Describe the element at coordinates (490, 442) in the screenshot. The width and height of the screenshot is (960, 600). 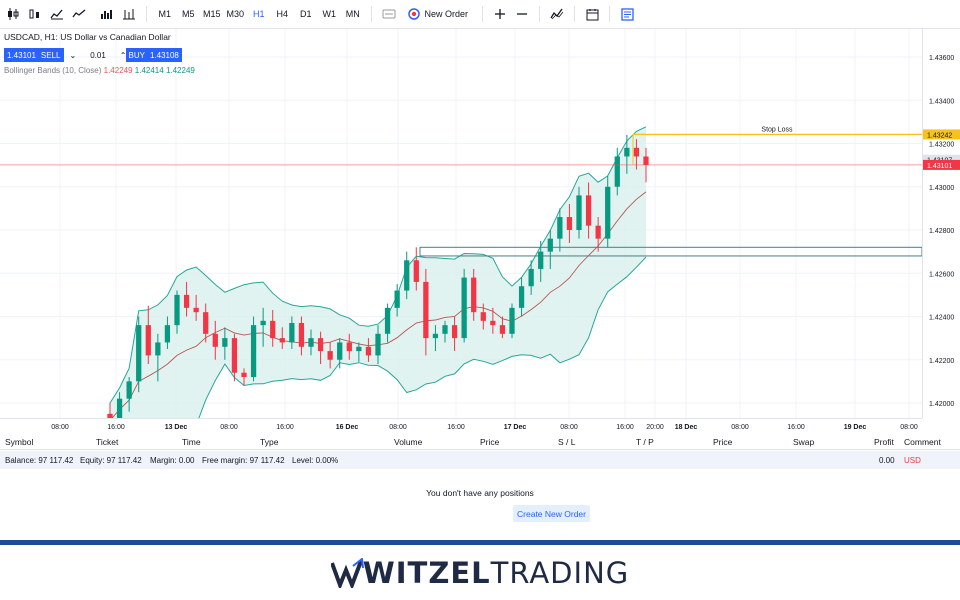
I see `col-price: Price` at that location.